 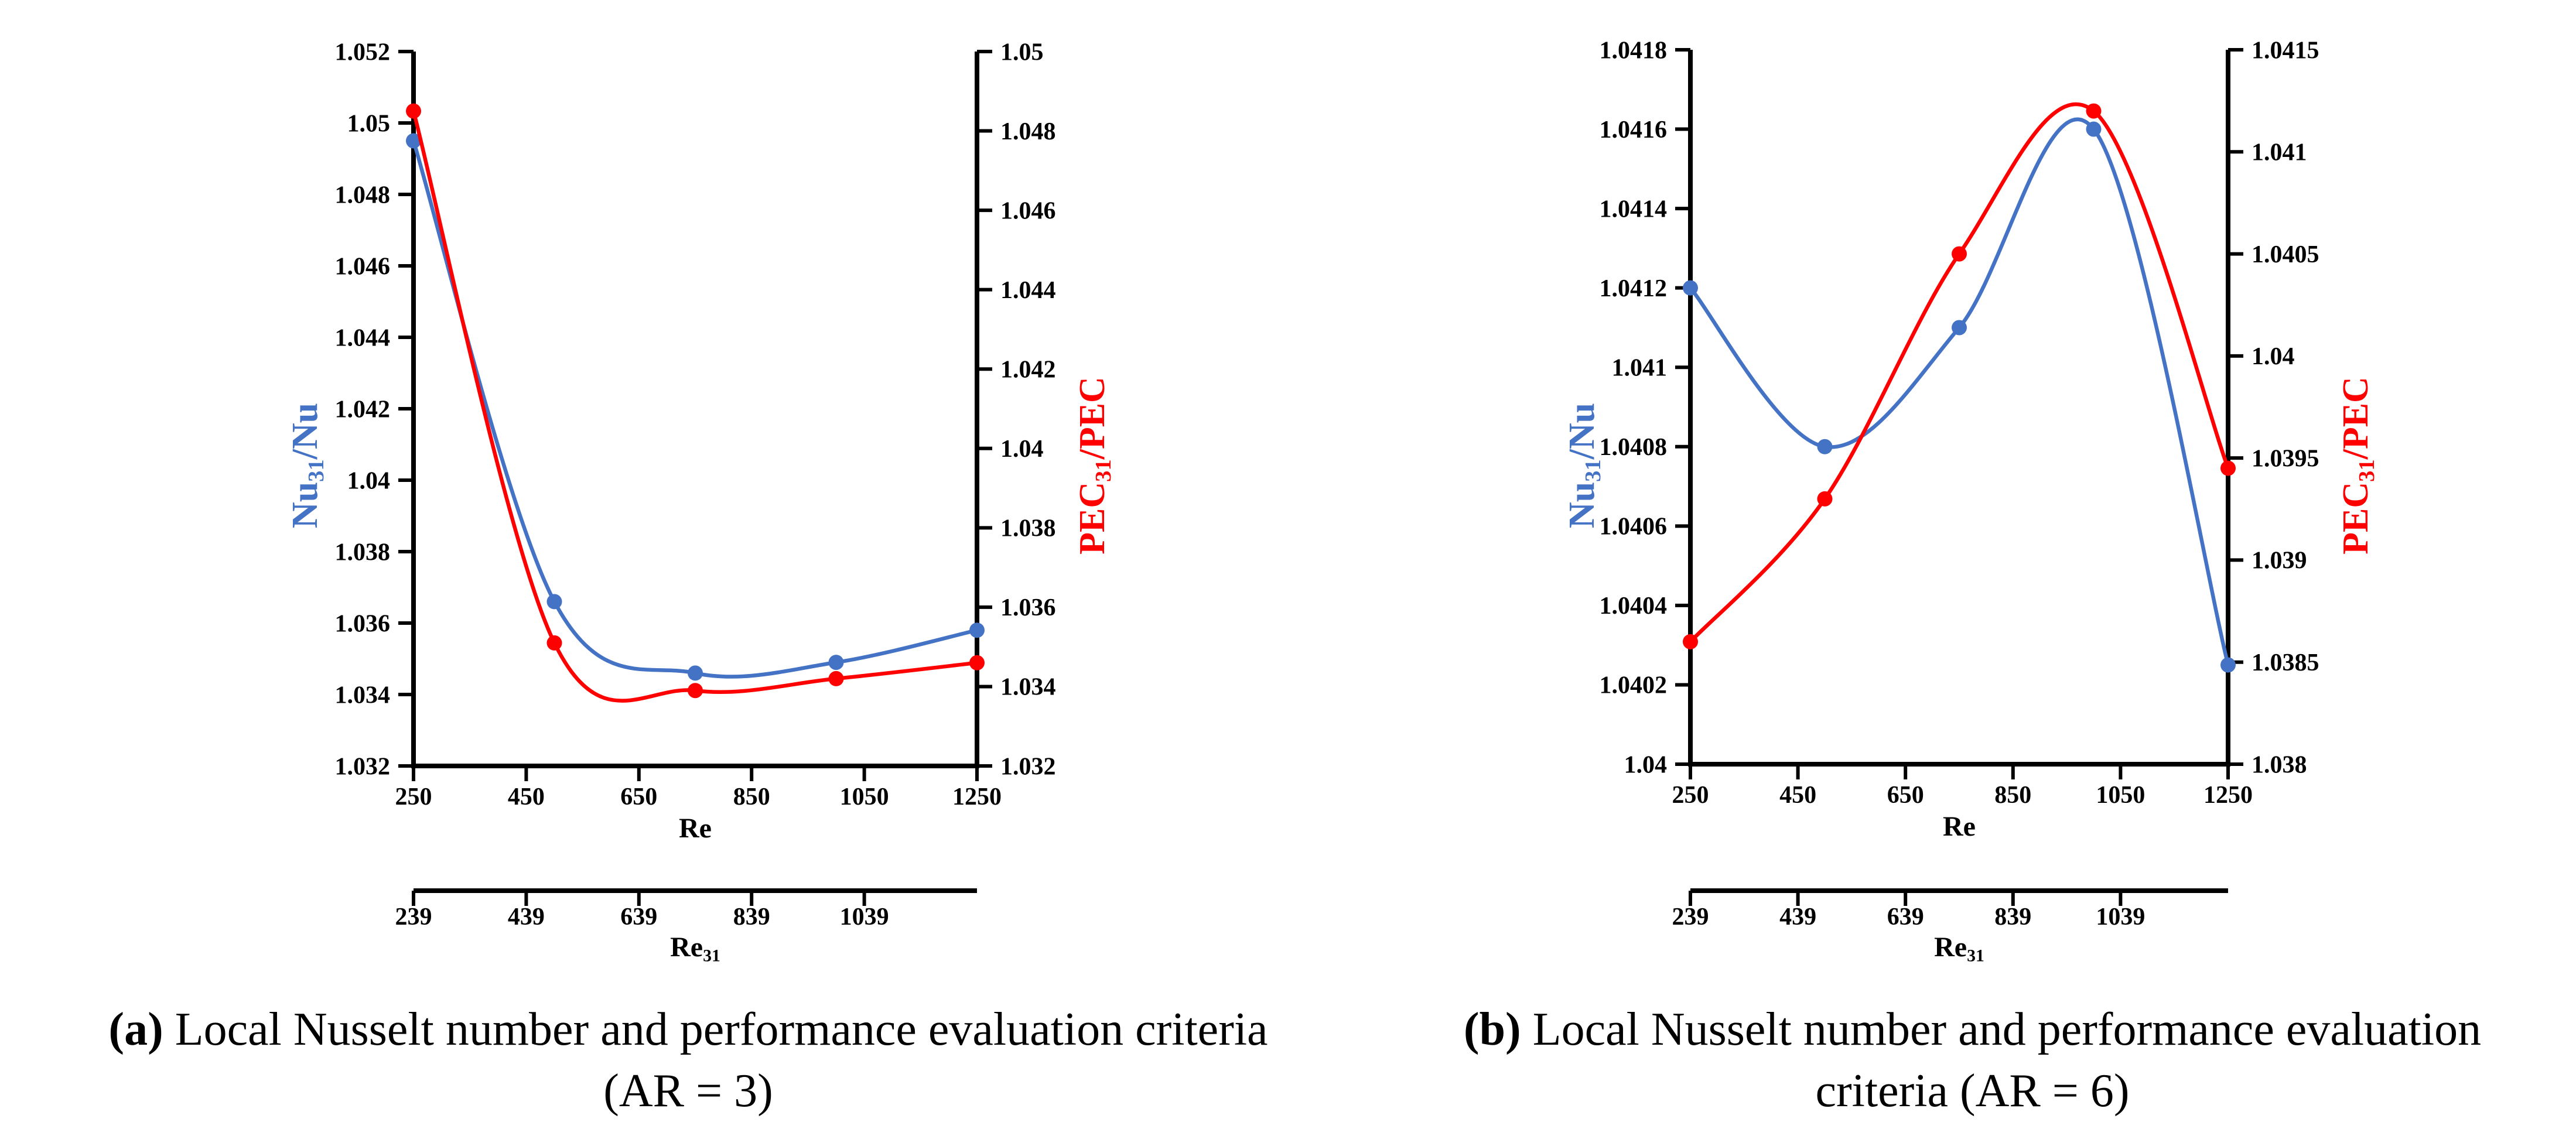 I want to click on y-left-tick-label: 1.044, so click(x=363, y=337).